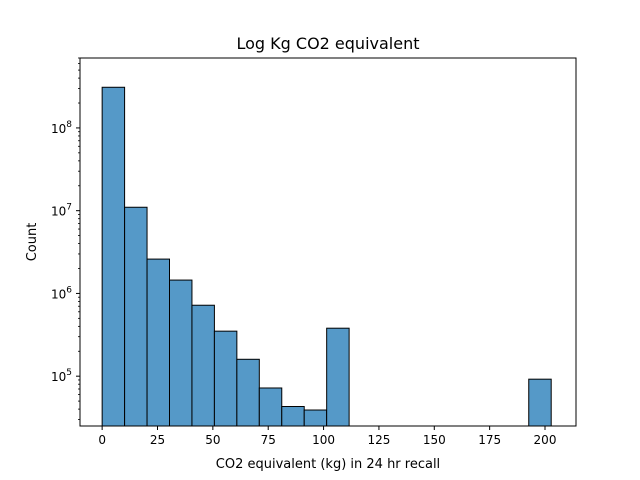  I want to click on x-axis: 0 25 50 75 100 125 150 175 200, so click(327, 436).